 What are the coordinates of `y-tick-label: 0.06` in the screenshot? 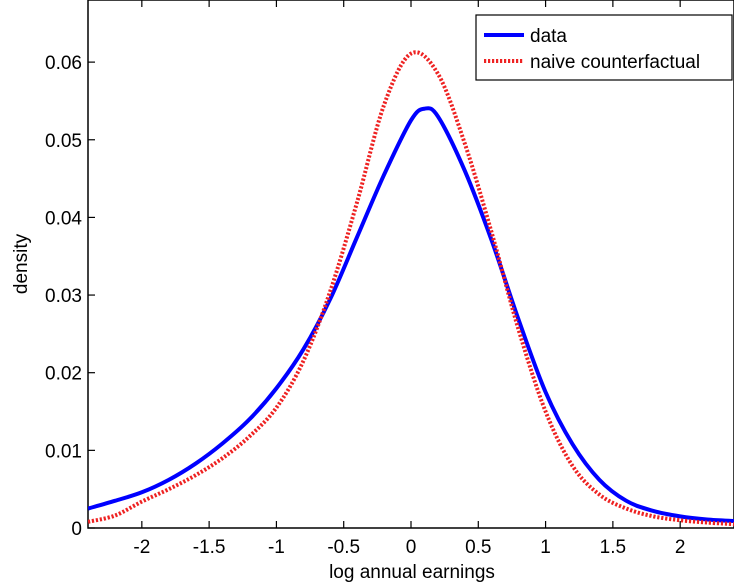 It's located at (63, 63).